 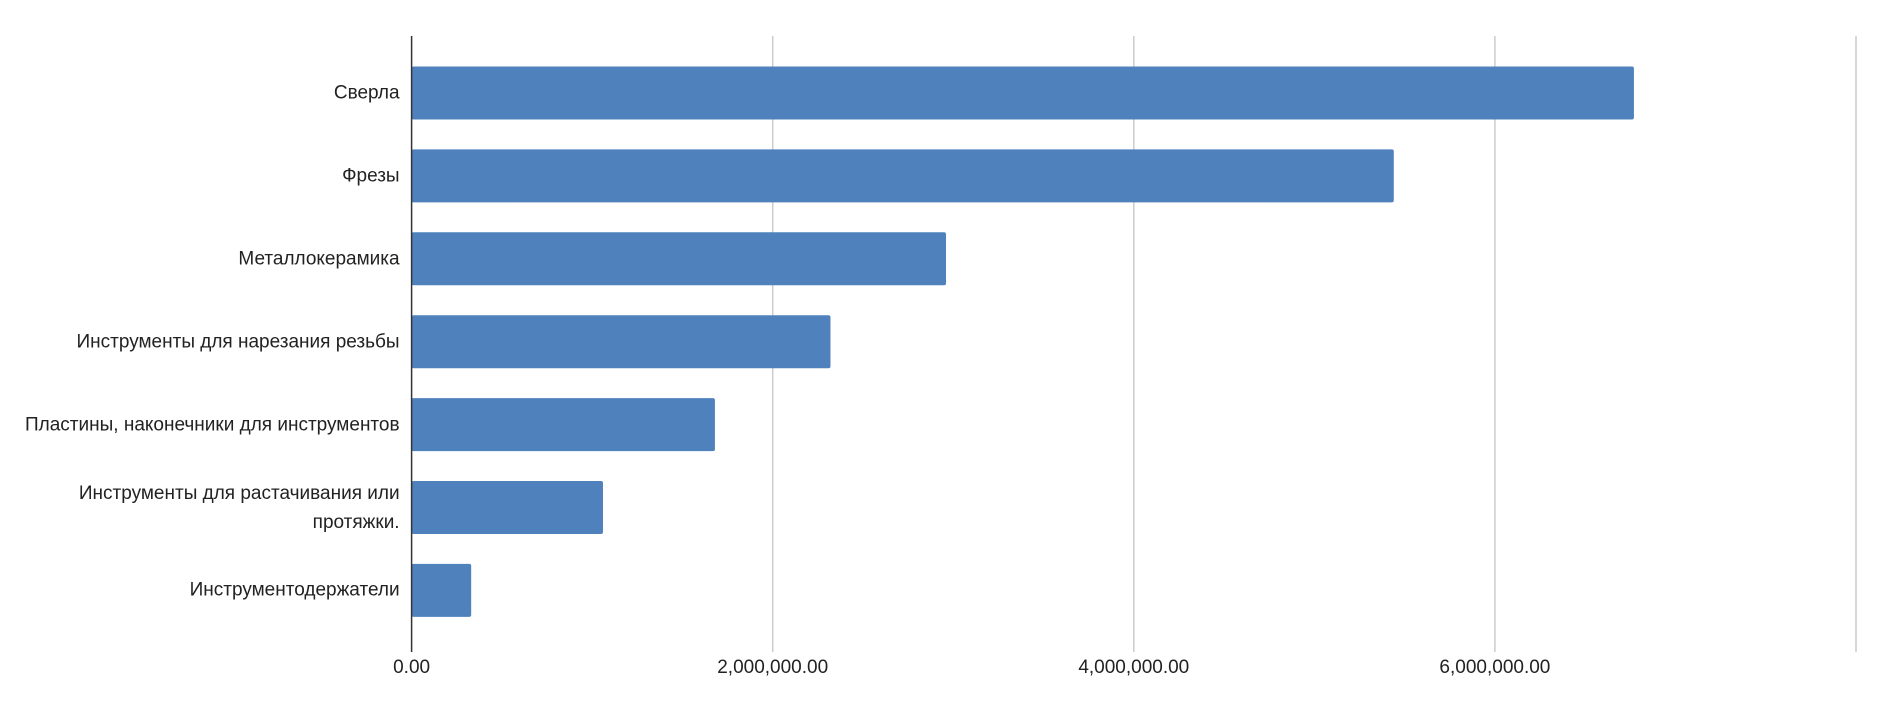 I want to click on x-tick-label: 6,000,000.00, so click(x=1494, y=667).